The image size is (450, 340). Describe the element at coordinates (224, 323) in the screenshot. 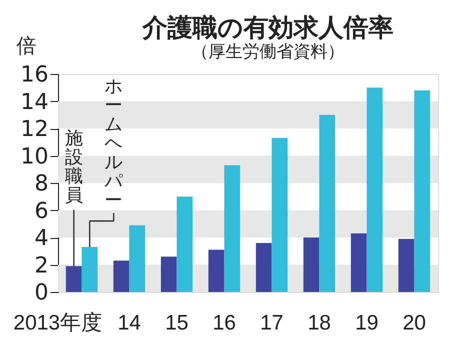

I see `x-tick-label: 16` at that location.